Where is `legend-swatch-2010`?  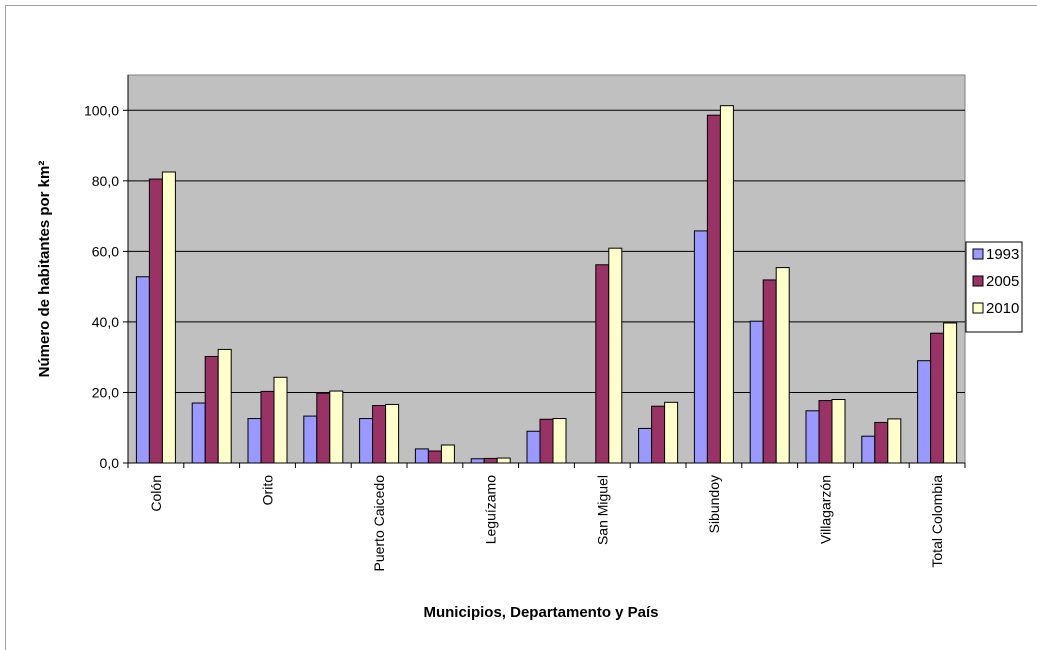 legend-swatch-2010 is located at coordinates (978, 308).